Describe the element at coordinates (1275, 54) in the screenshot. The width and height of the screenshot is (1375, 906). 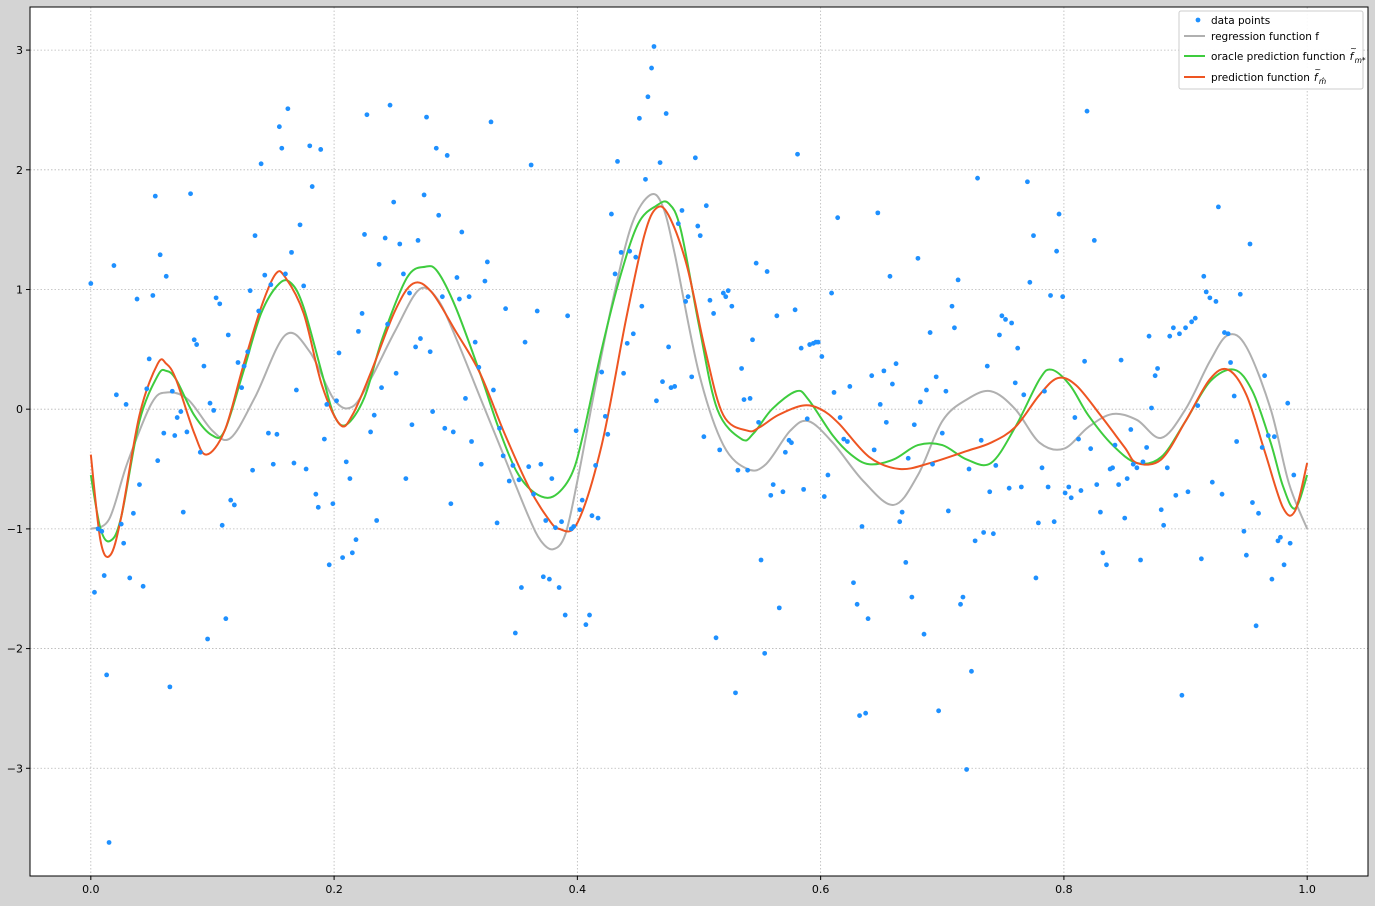
I see `legend-entry: oracle prediction function f~ m*` at that location.